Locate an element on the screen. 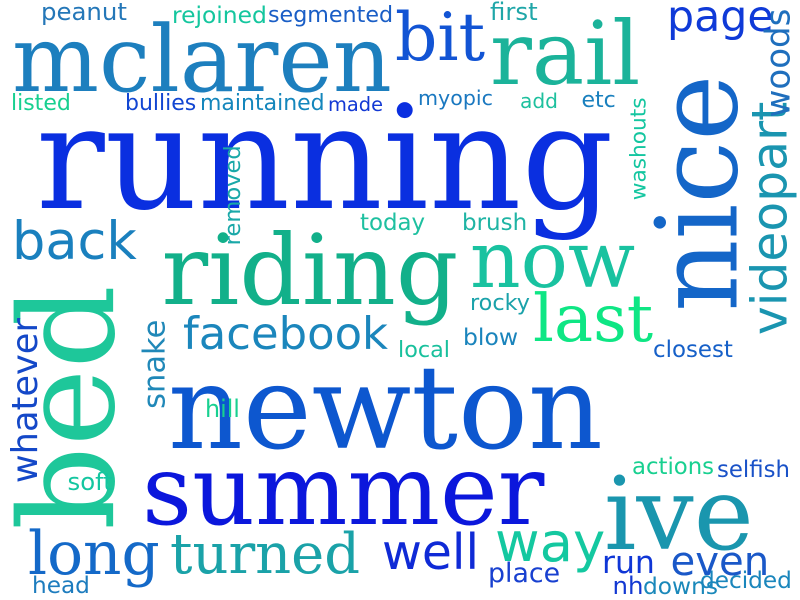 The width and height of the screenshot is (800, 600). word-run: run is located at coordinates (628, 563).